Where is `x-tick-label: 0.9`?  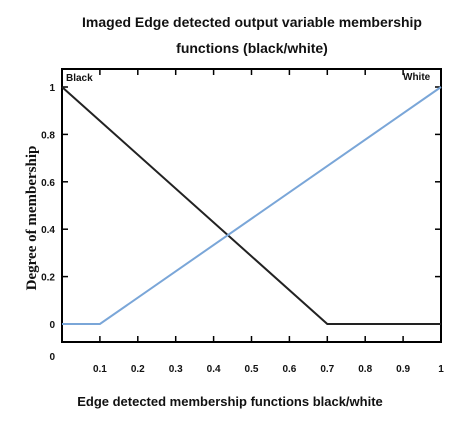
x-tick-label: 0.9 is located at coordinates (403, 369).